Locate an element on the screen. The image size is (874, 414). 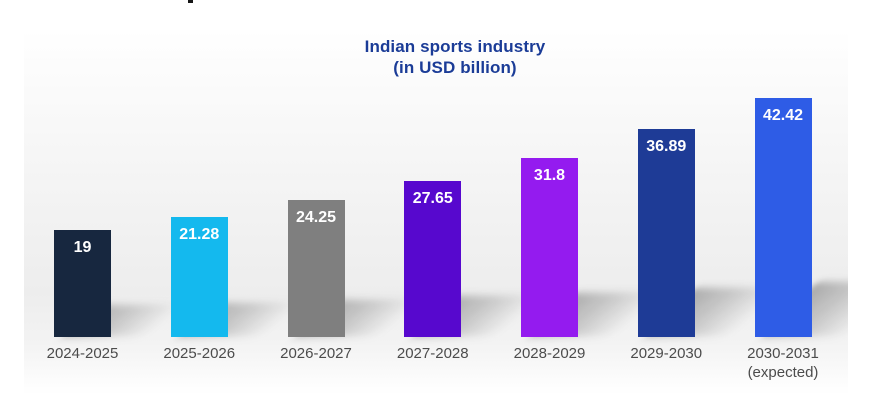
bar-value-label: 42.42 is located at coordinates (783, 115).